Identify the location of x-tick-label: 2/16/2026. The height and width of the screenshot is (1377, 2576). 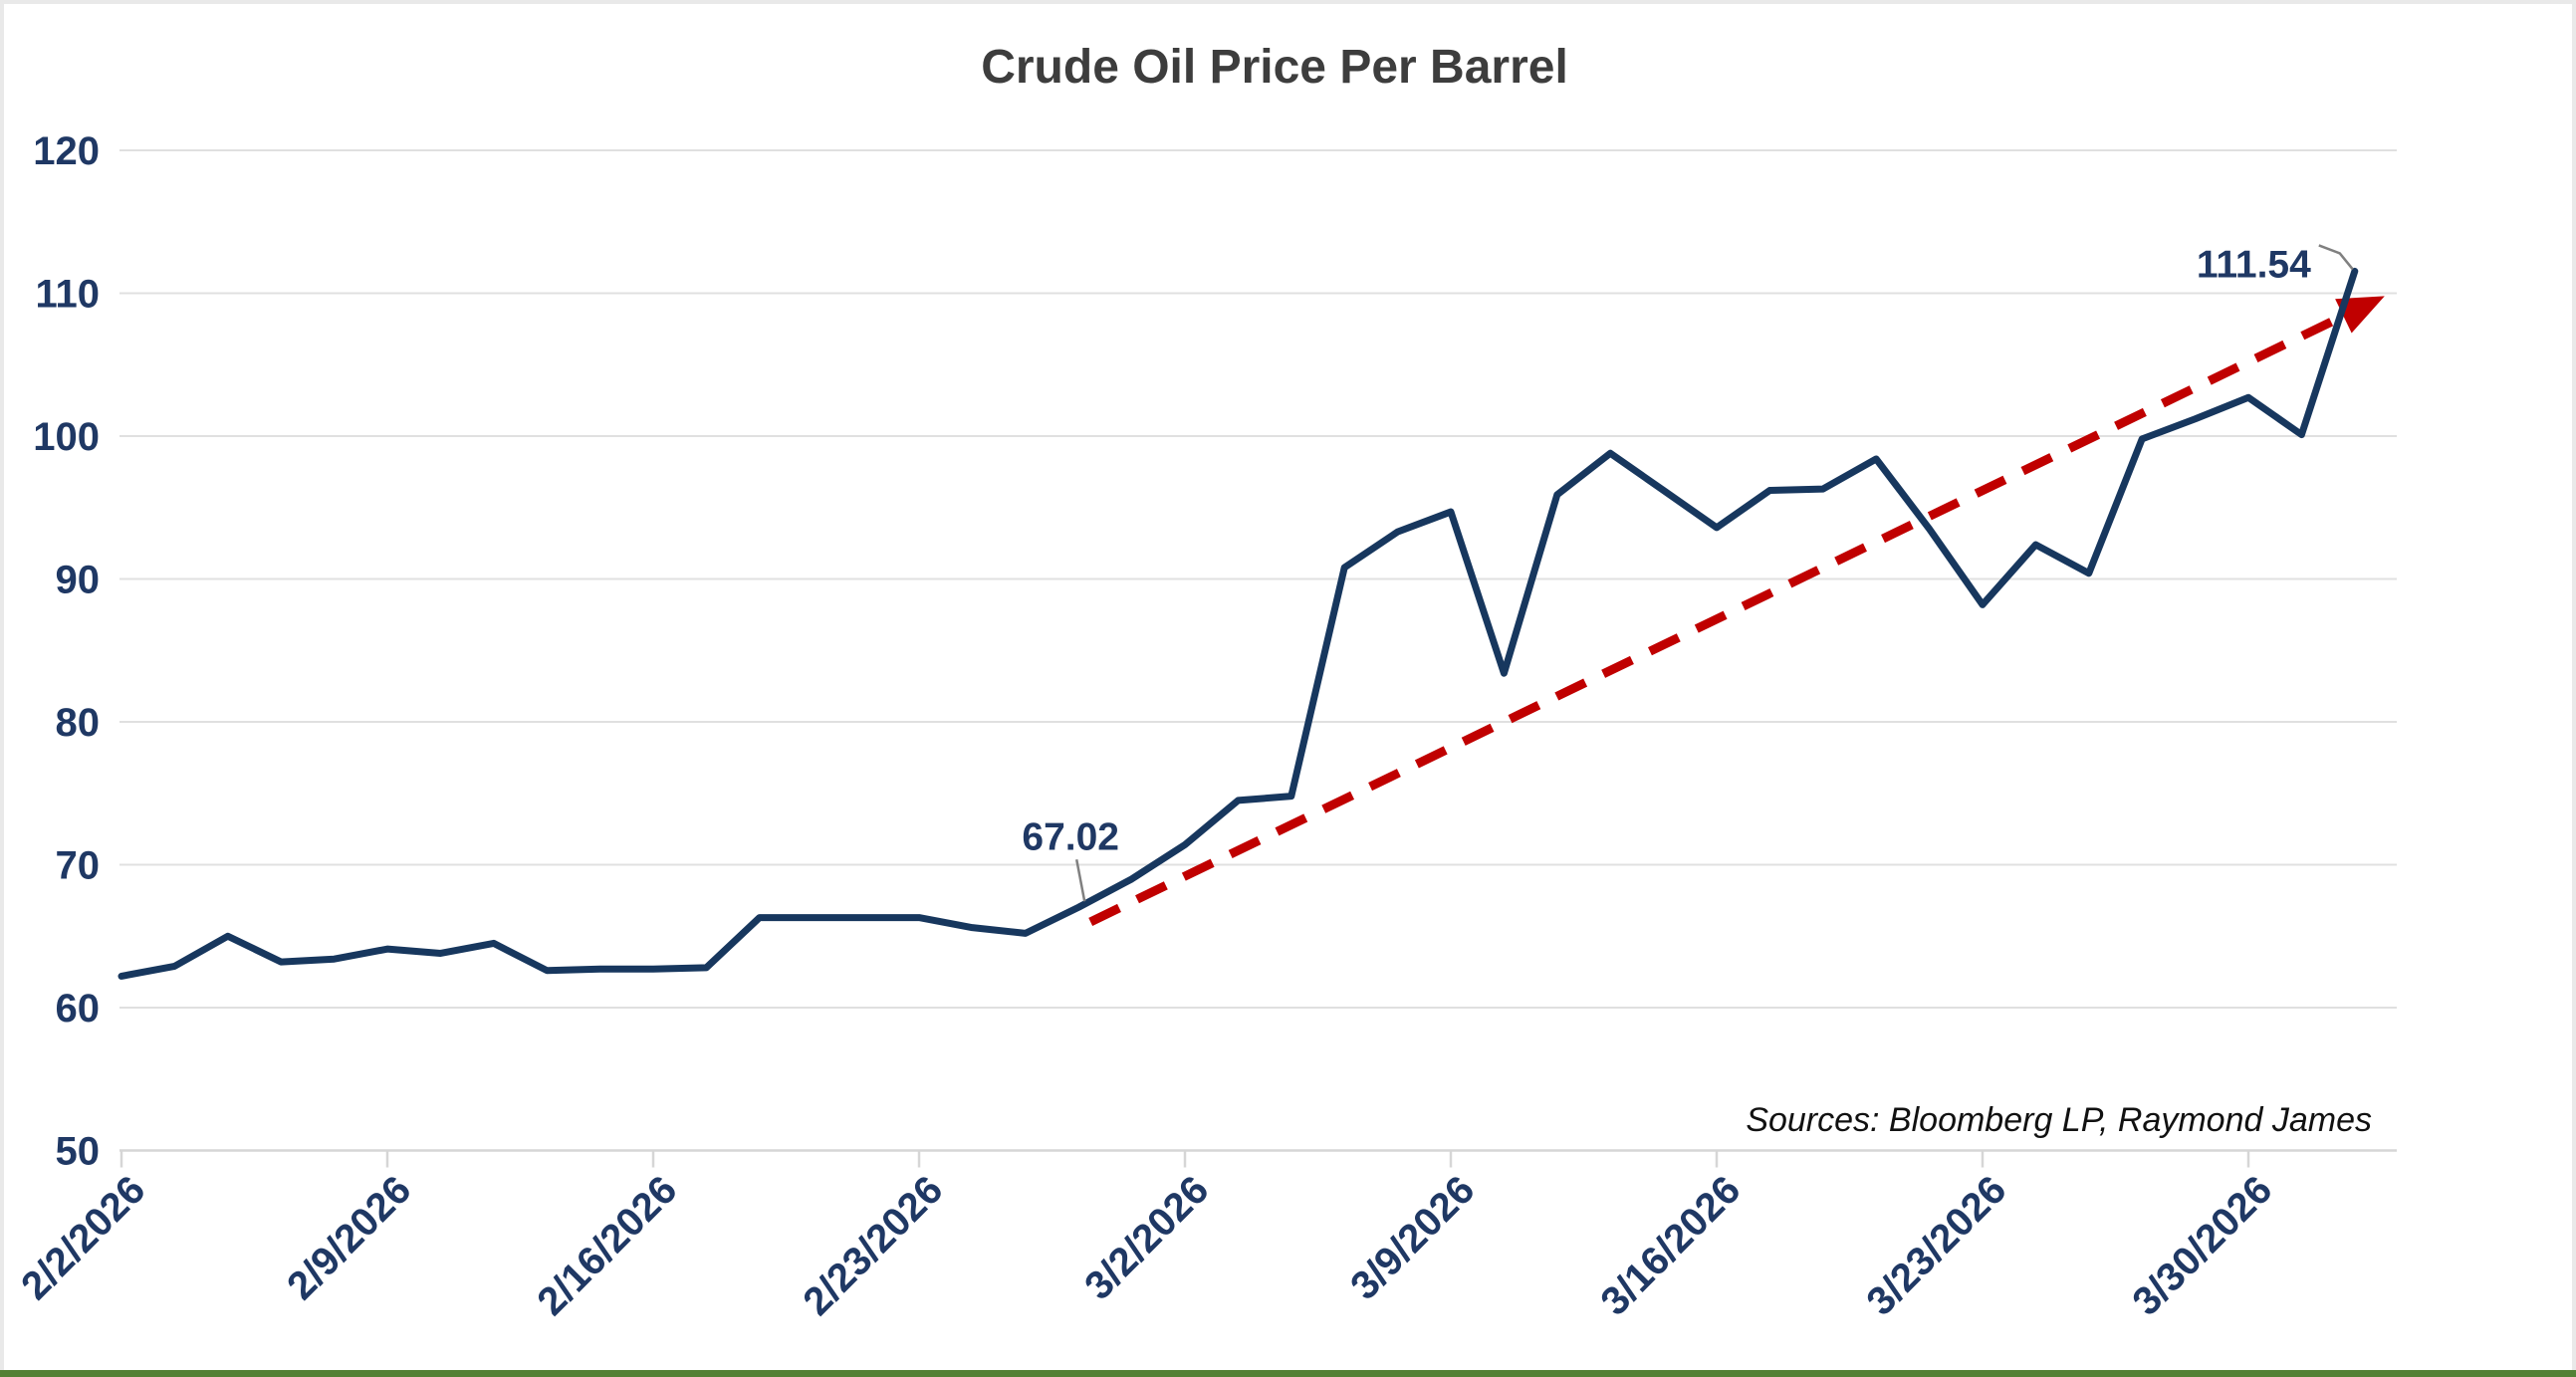
(607, 1246).